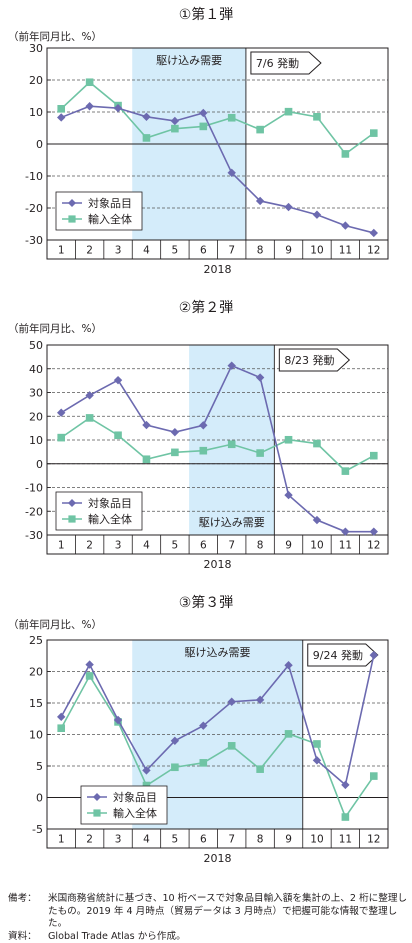 This screenshot has width=412, height=943. I want to click on x-tick-label: 9, so click(288, 251).